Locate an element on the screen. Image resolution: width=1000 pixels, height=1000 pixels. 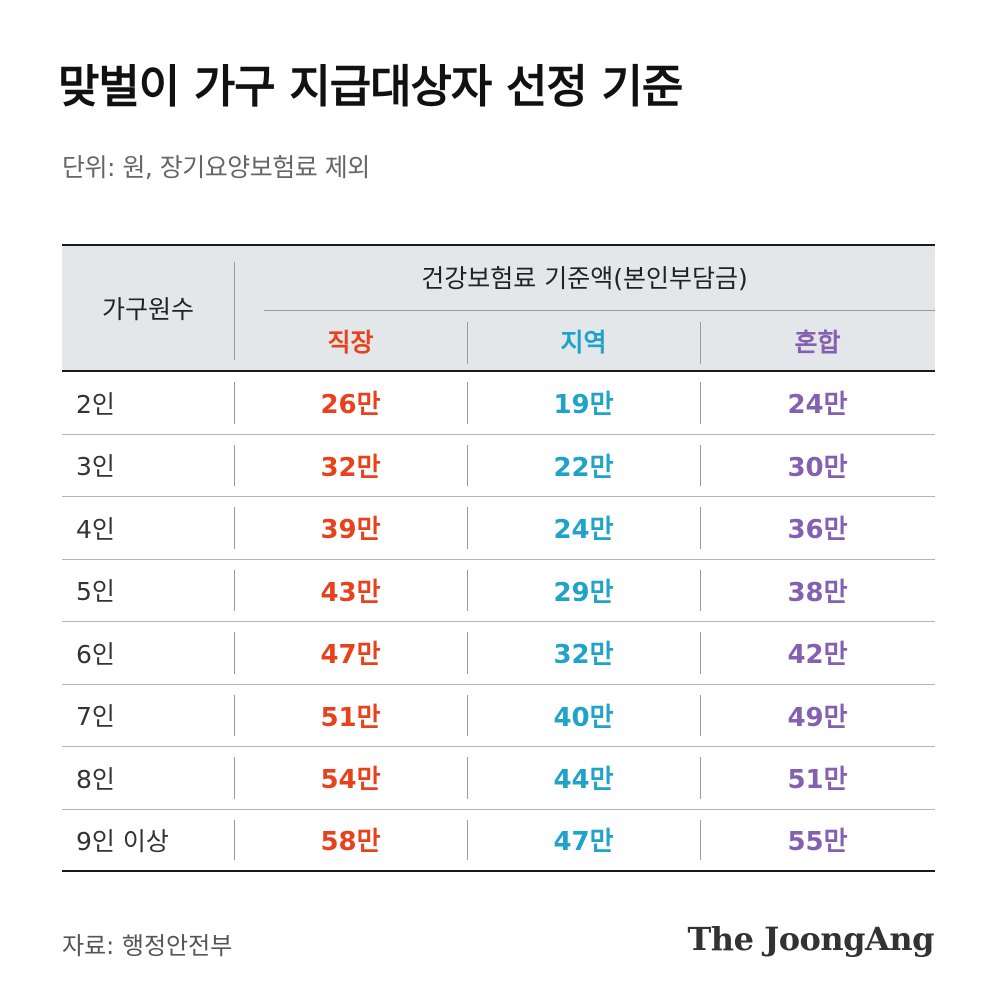
household-size-label: 3인 is located at coordinates (95, 467).